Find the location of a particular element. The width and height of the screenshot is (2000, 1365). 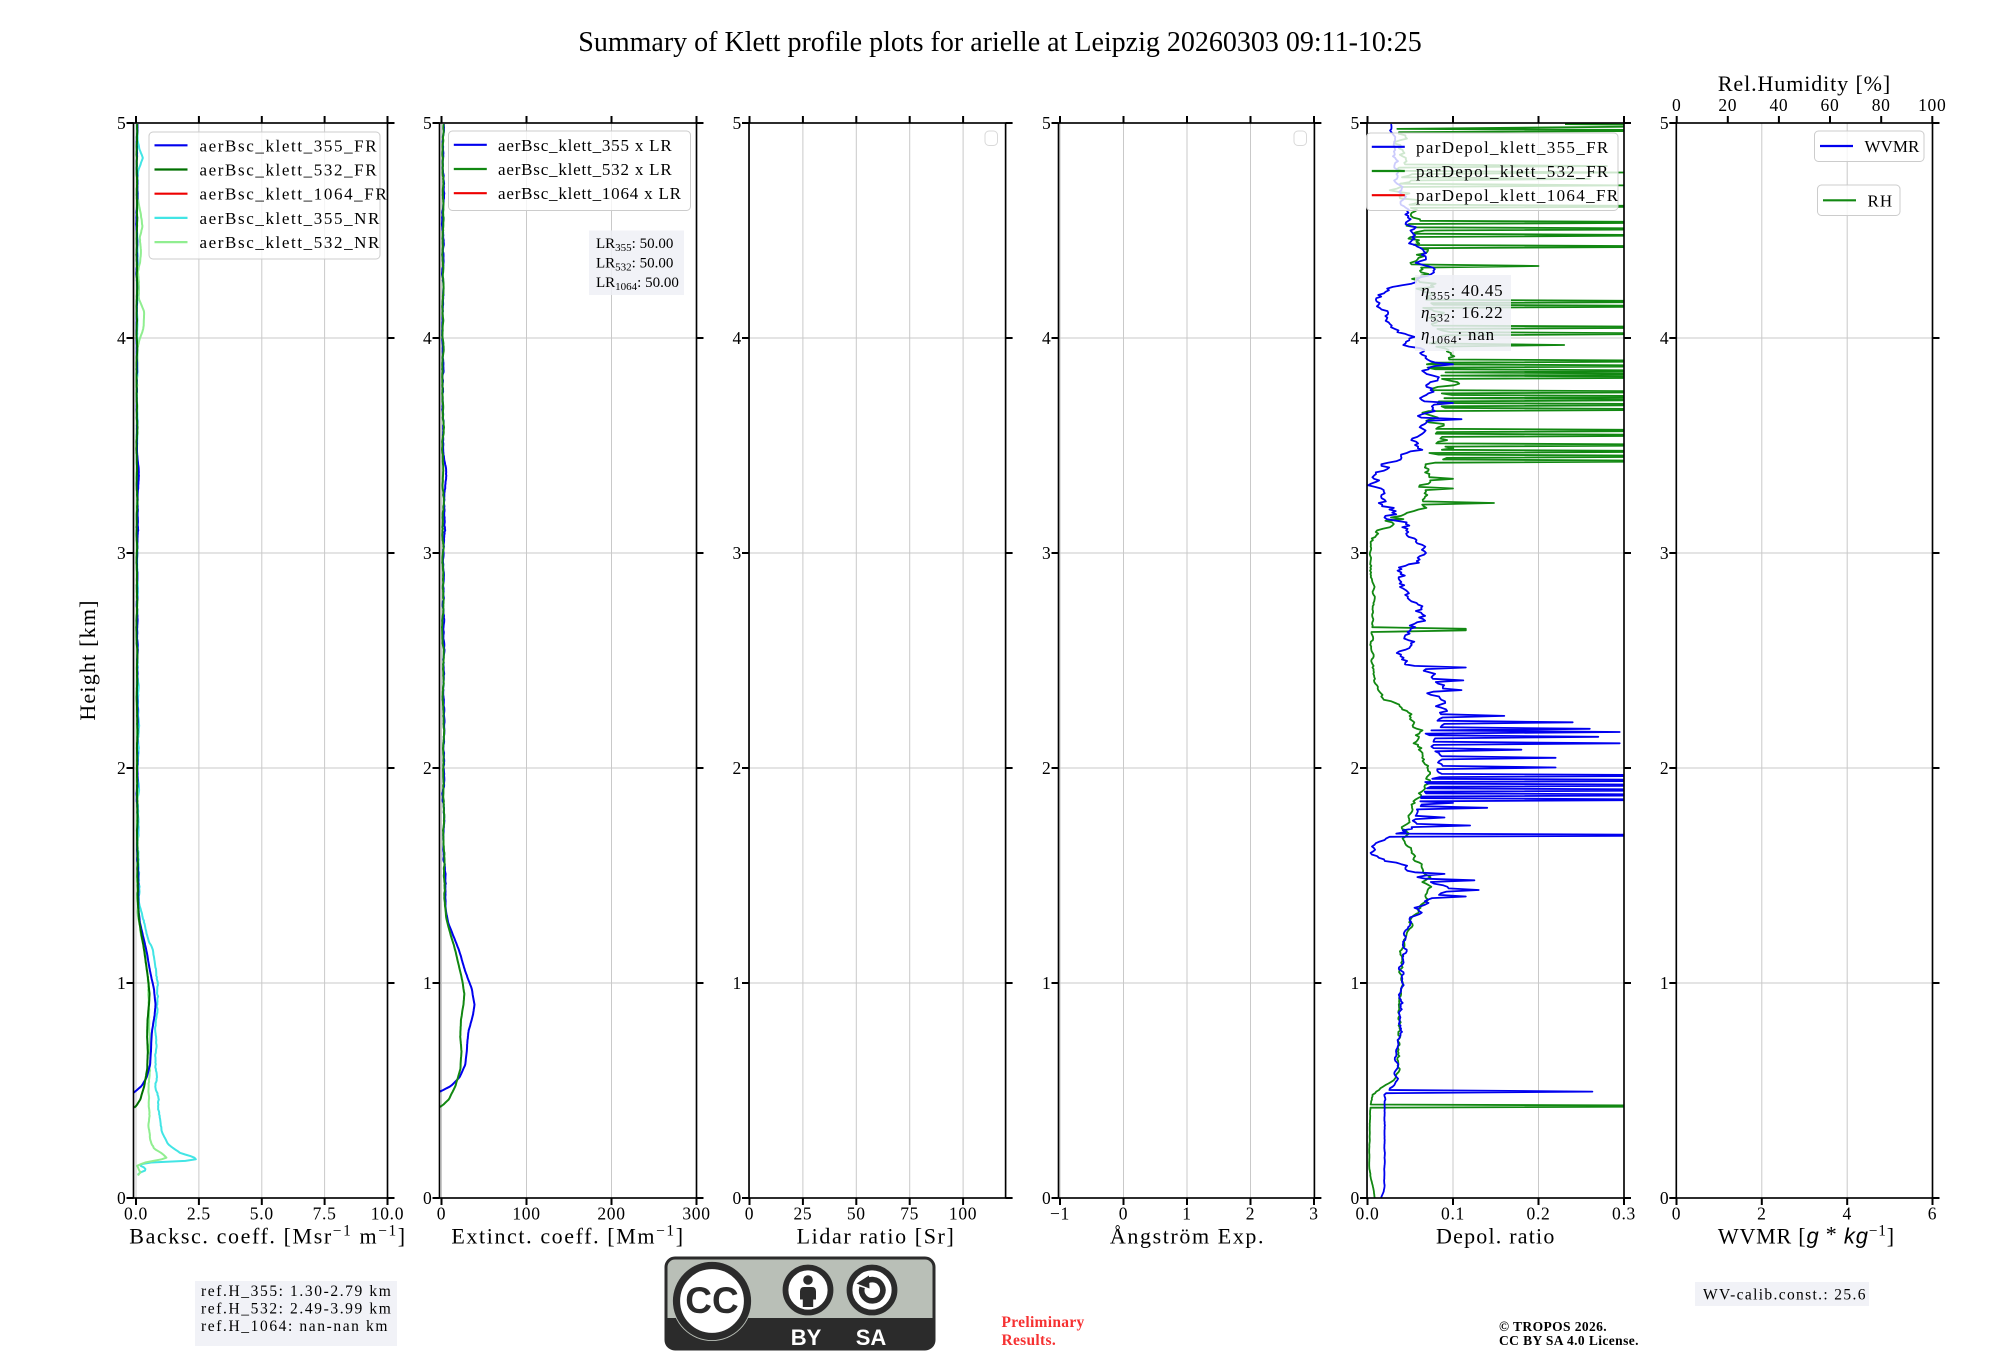

svg-text: η532: 16.22 is located at coordinates (1462, 314).